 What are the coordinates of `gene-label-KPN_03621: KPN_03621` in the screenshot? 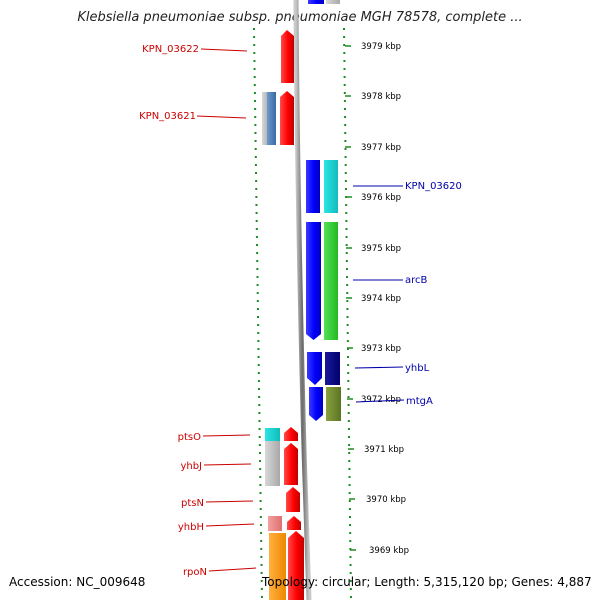 It's located at (167, 116).